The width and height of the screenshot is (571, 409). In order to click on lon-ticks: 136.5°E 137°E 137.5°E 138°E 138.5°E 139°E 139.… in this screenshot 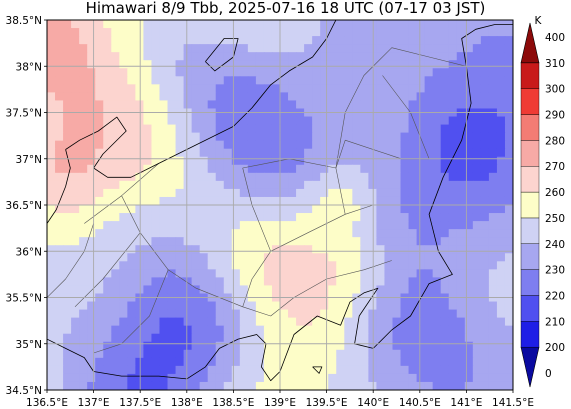, I will do `click(280, 399)`.